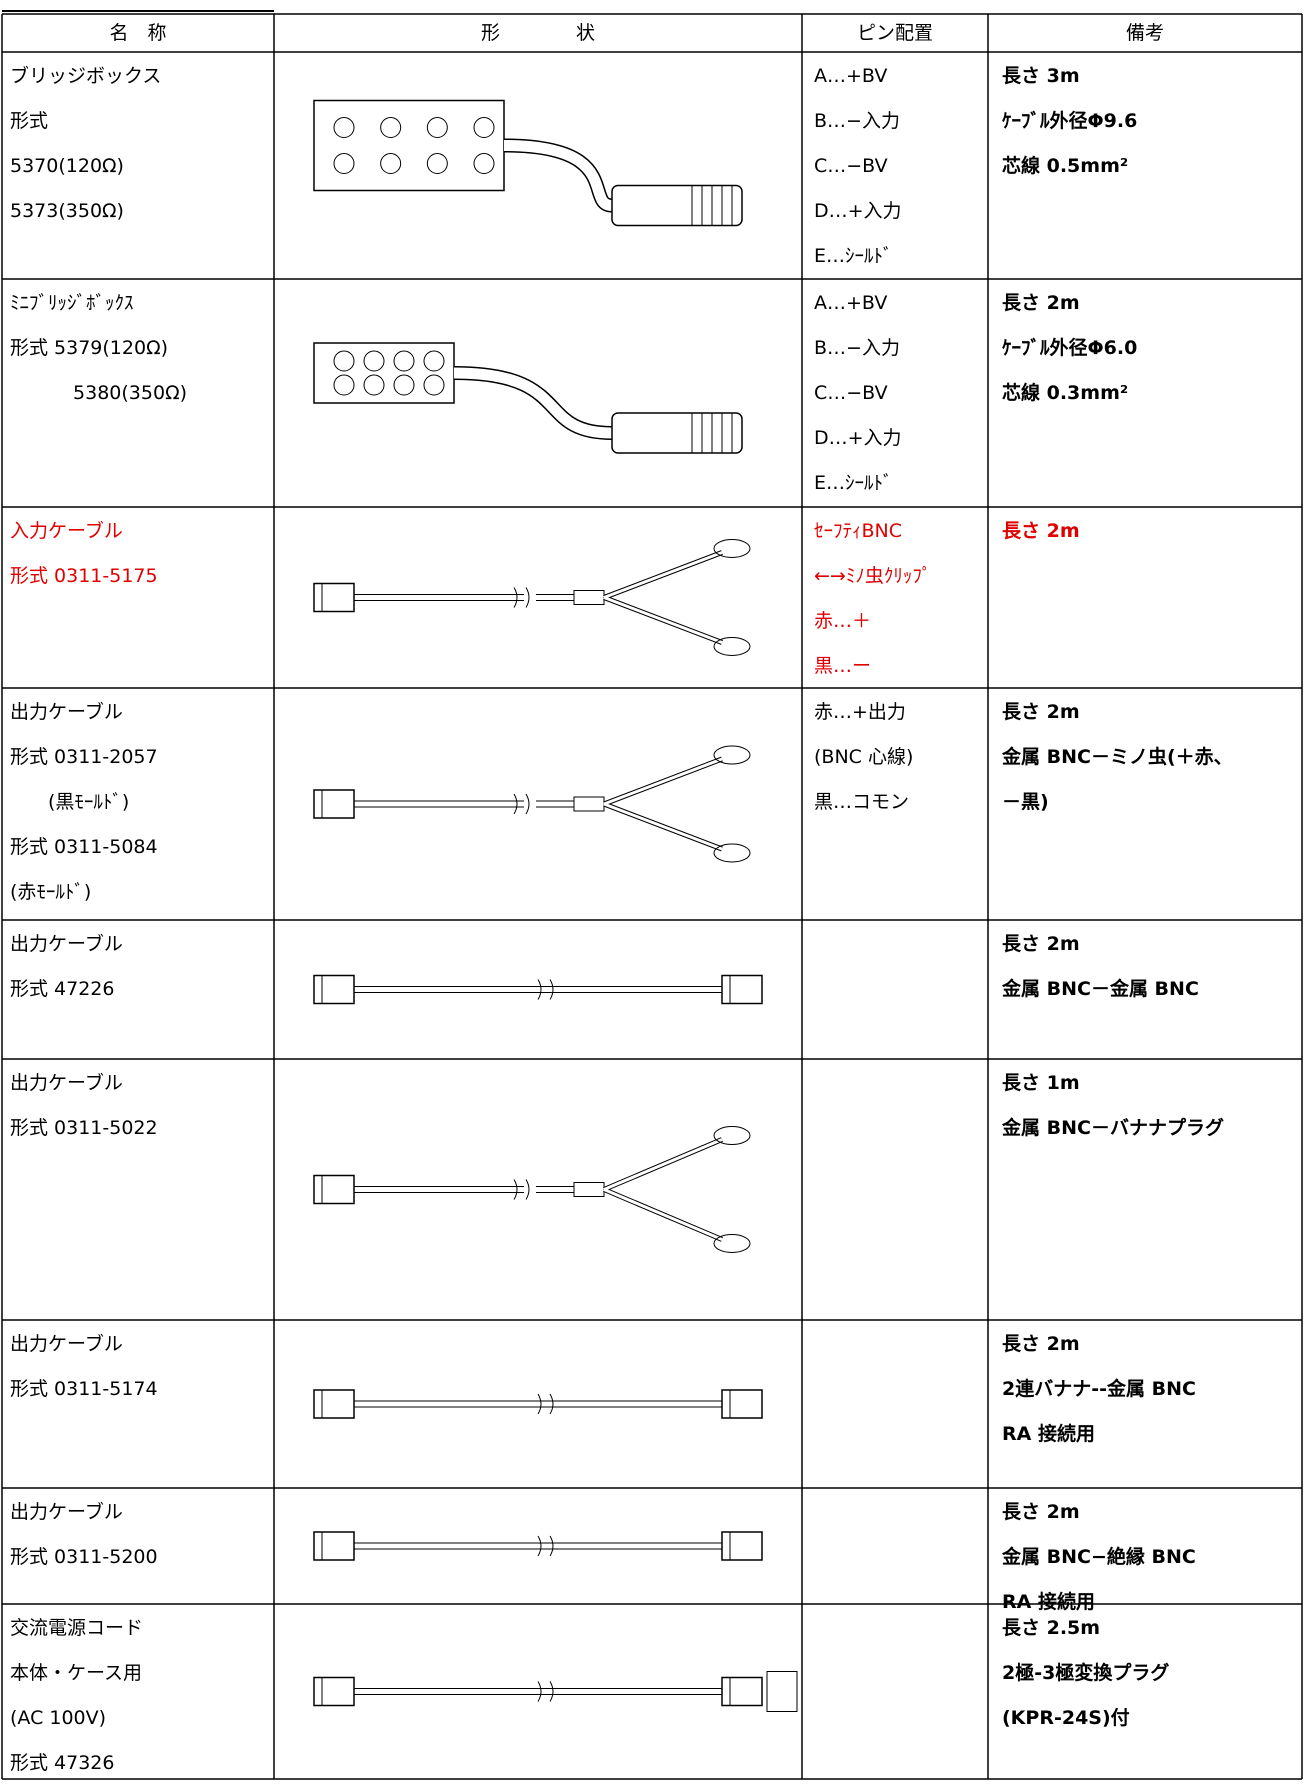  Describe the element at coordinates (62, 1763) in the screenshot. I see `cell-text: 形式 47326` at that location.